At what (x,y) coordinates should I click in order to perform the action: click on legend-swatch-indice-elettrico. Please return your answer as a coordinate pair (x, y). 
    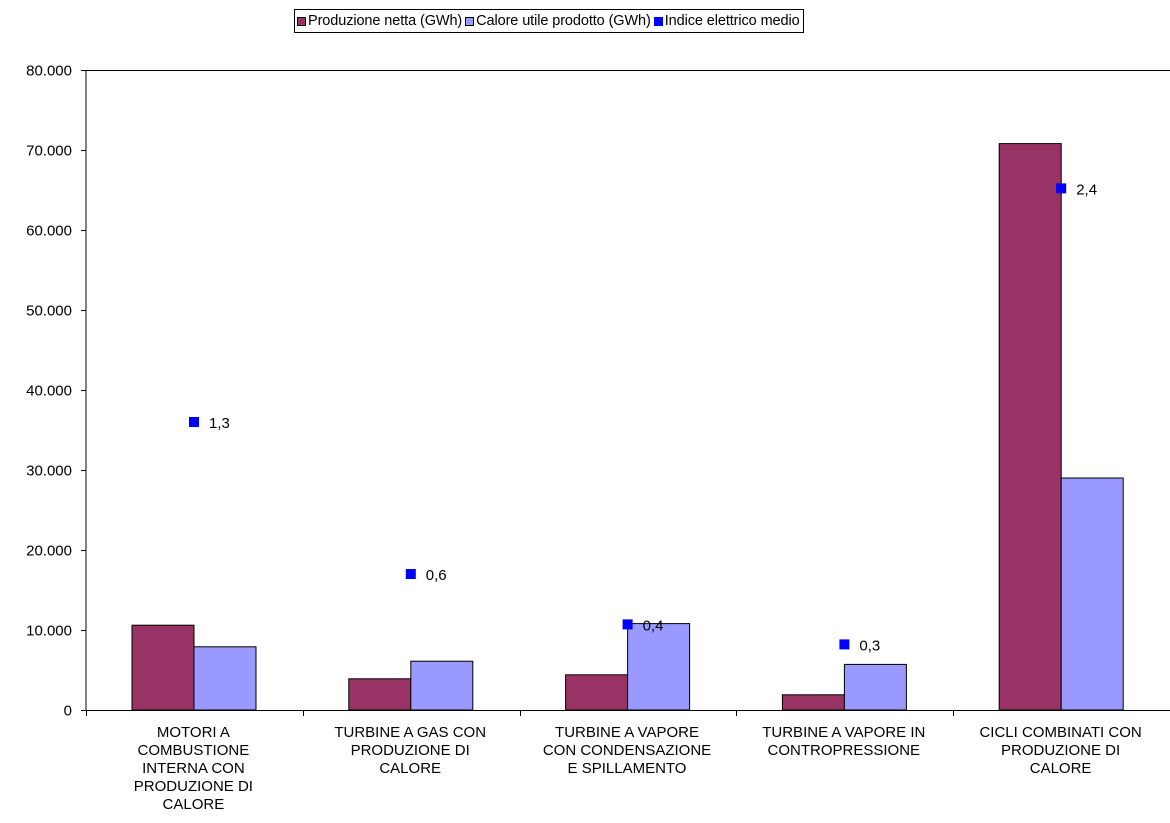
    Looking at the image, I should click on (658, 21).